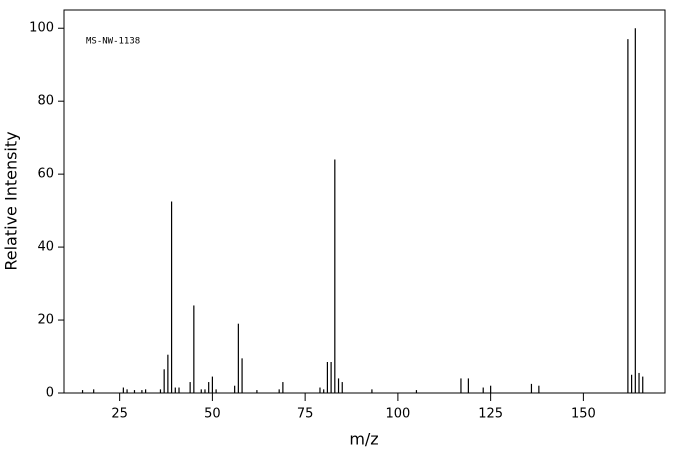 The height and width of the screenshot is (455, 676). Describe the element at coordinates (50, 393) in the screenshot. I see `y-tick-label: 0` at that location.